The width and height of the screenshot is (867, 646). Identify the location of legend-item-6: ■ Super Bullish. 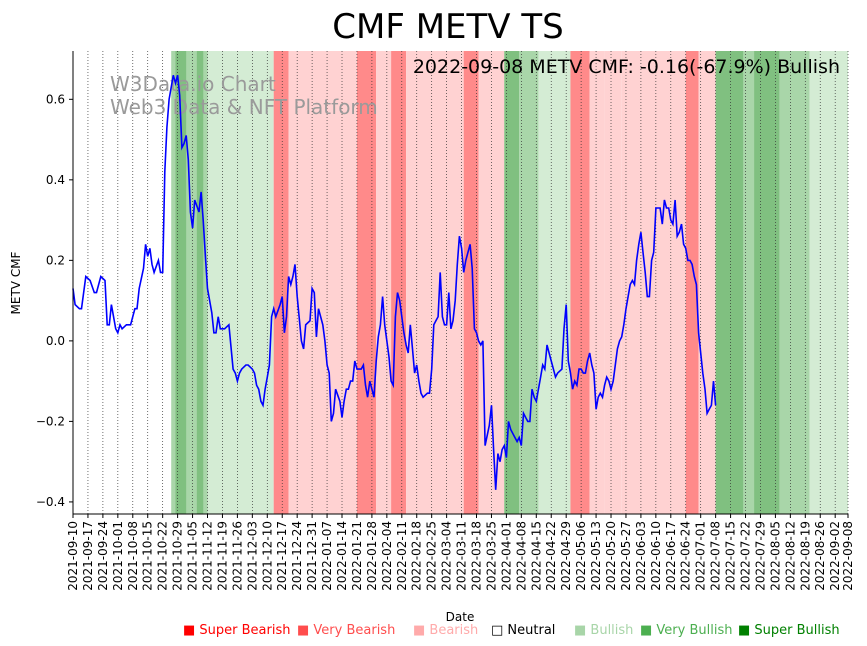
(789, 630).